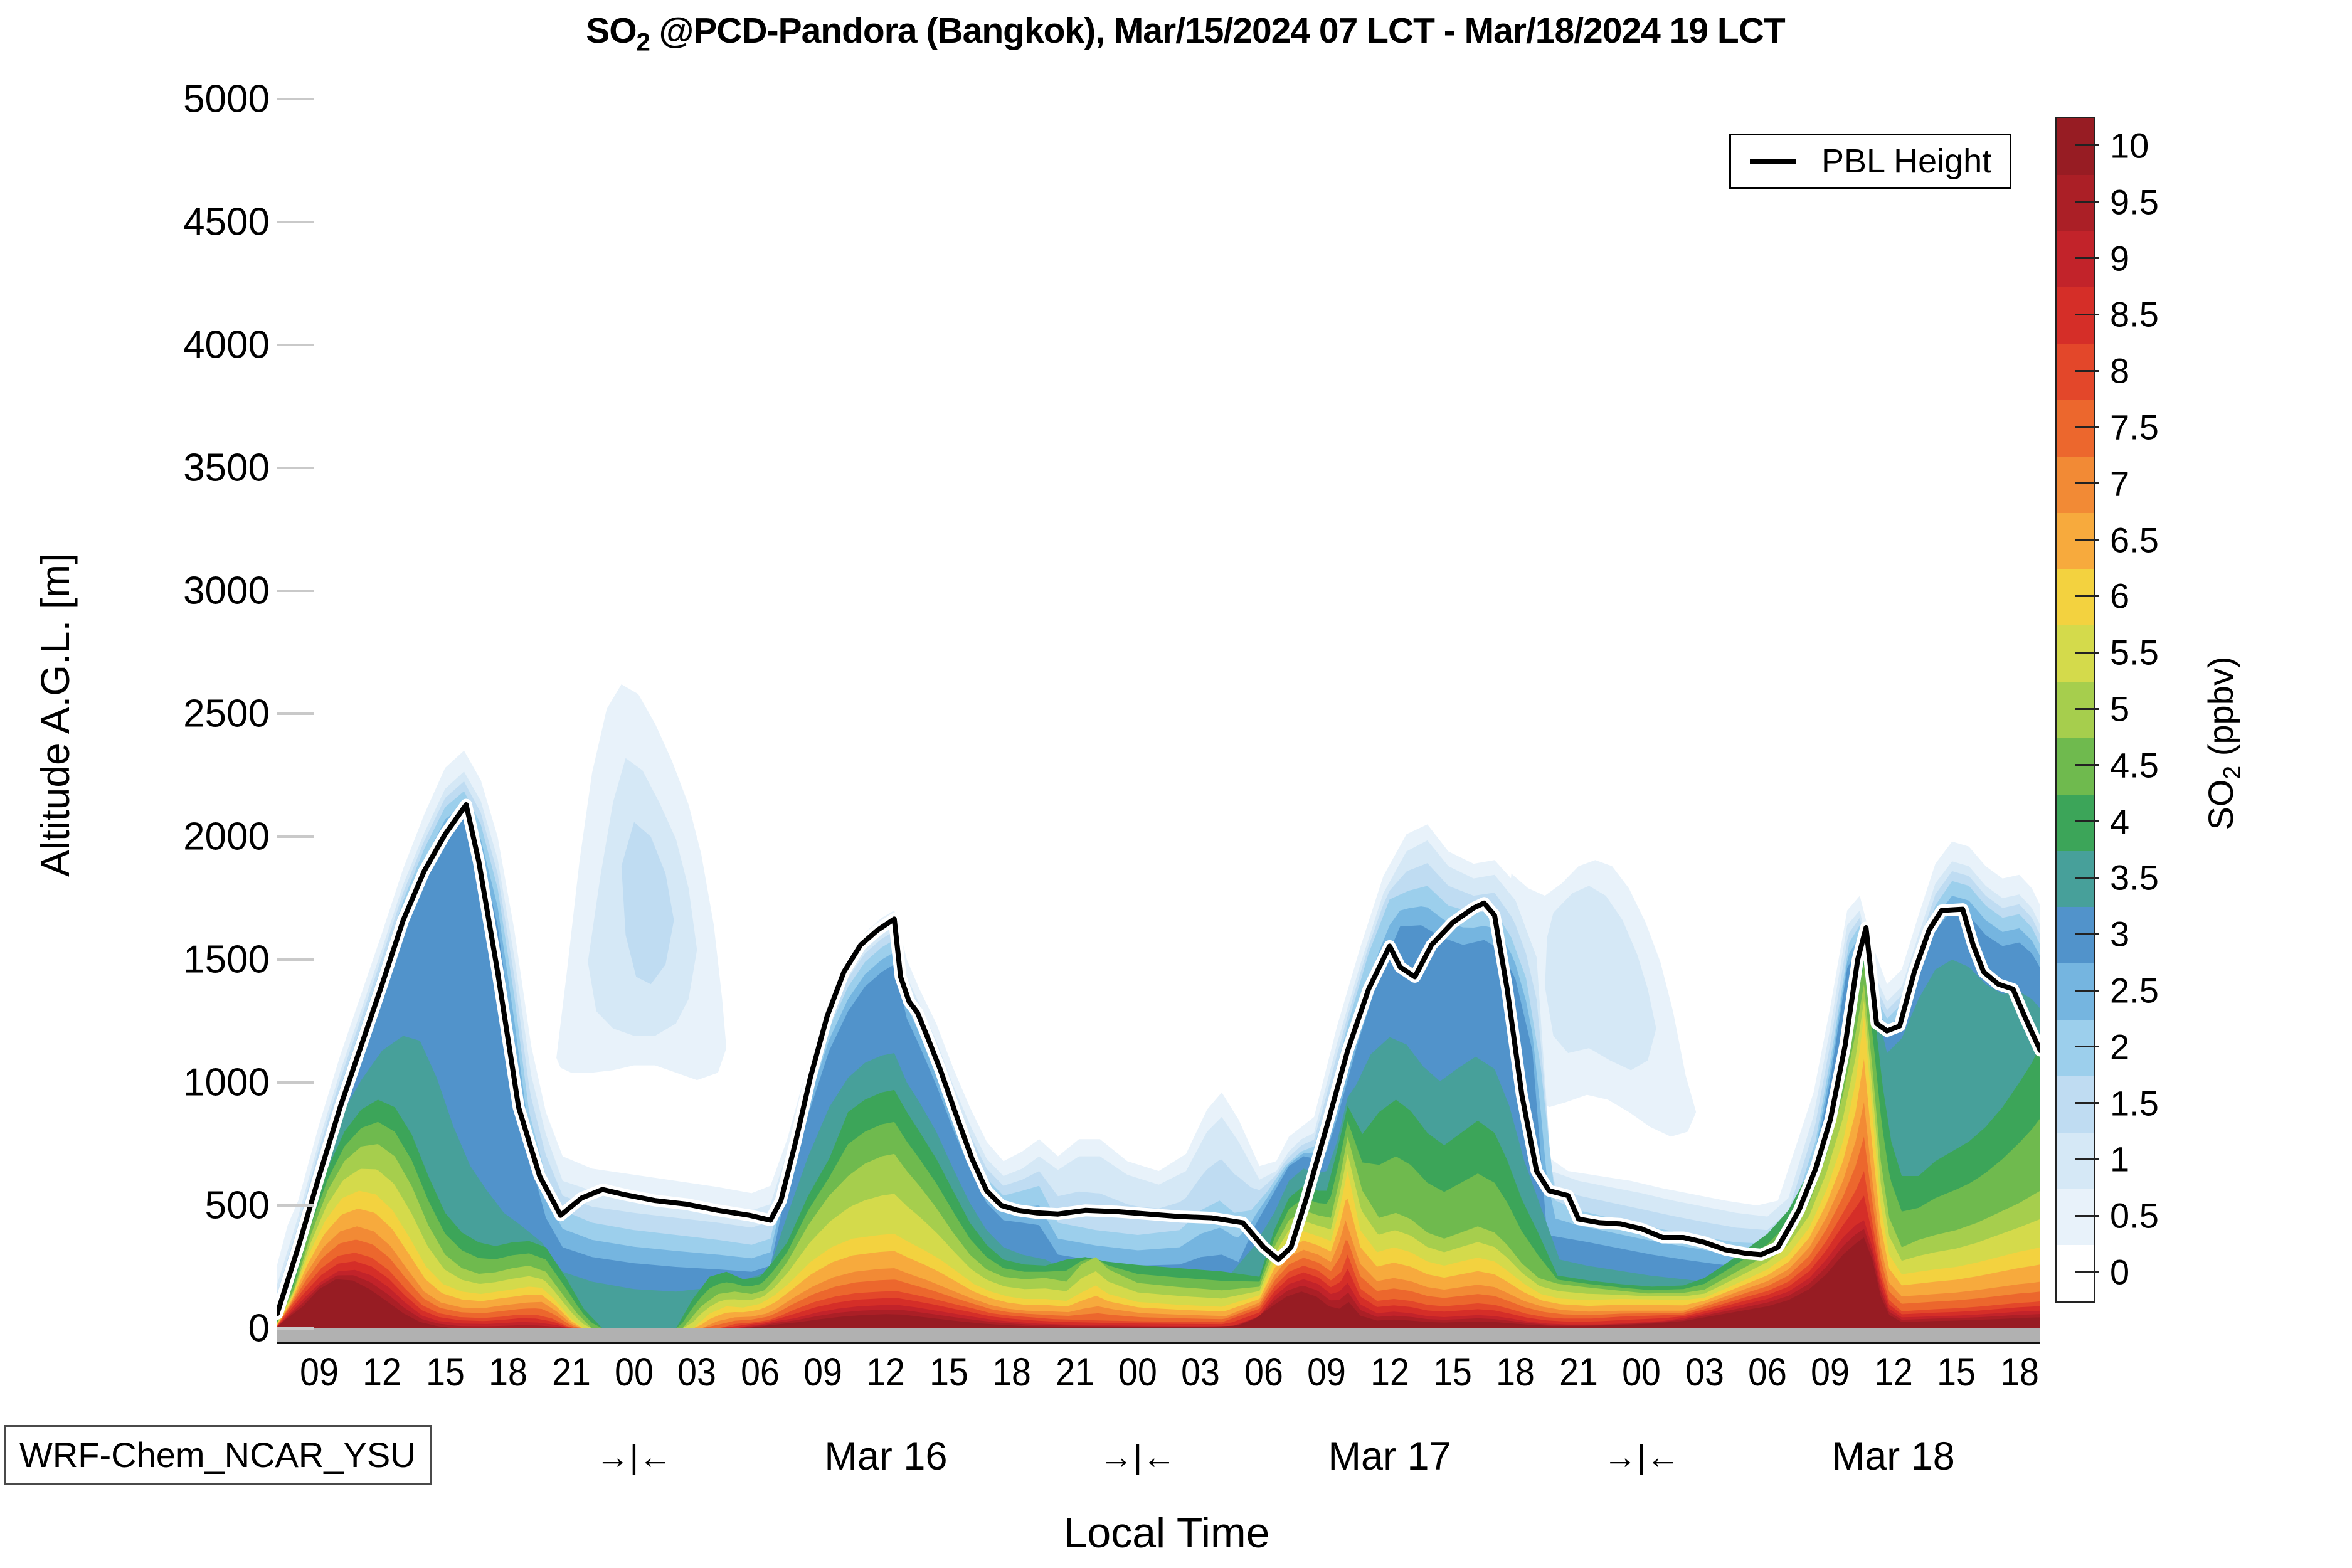 This screenshot has height=1568, width=2352. I want to click on colorbar-tick-label: 7.5, so click(2134, 427).